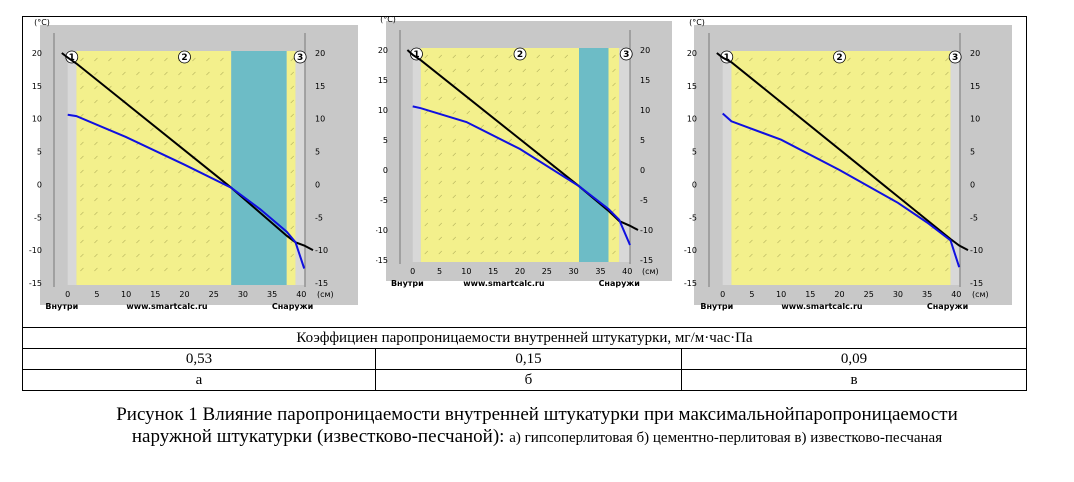  What do you see at coordinates (692, 119) in the screenshot?
I see `y-tick-label-left: 10` at bounding box center [692, 119].